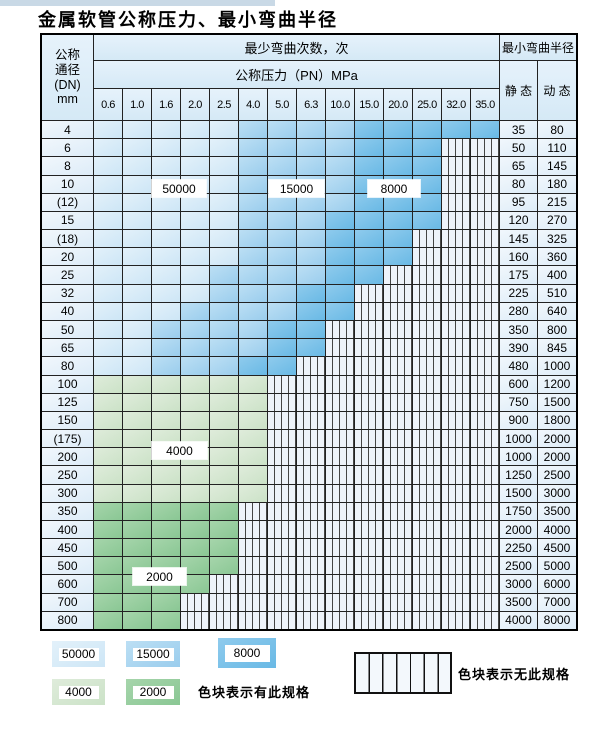  What do you see at coordinates (557, 511) in the screenshot?
I see `dynamic-radius-cell: 3500` at bounding box center [557, 511].